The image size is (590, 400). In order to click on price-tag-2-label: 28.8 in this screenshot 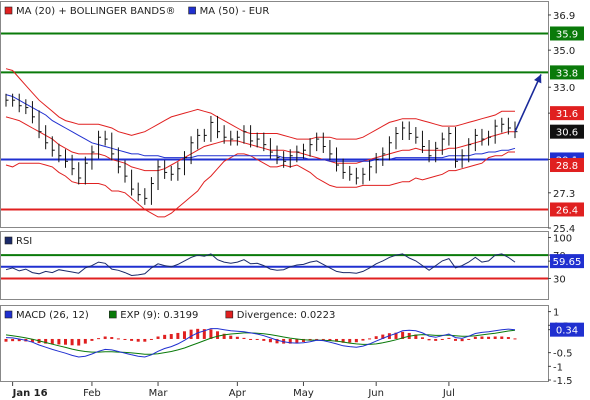, I will do `click(567, 166)`.